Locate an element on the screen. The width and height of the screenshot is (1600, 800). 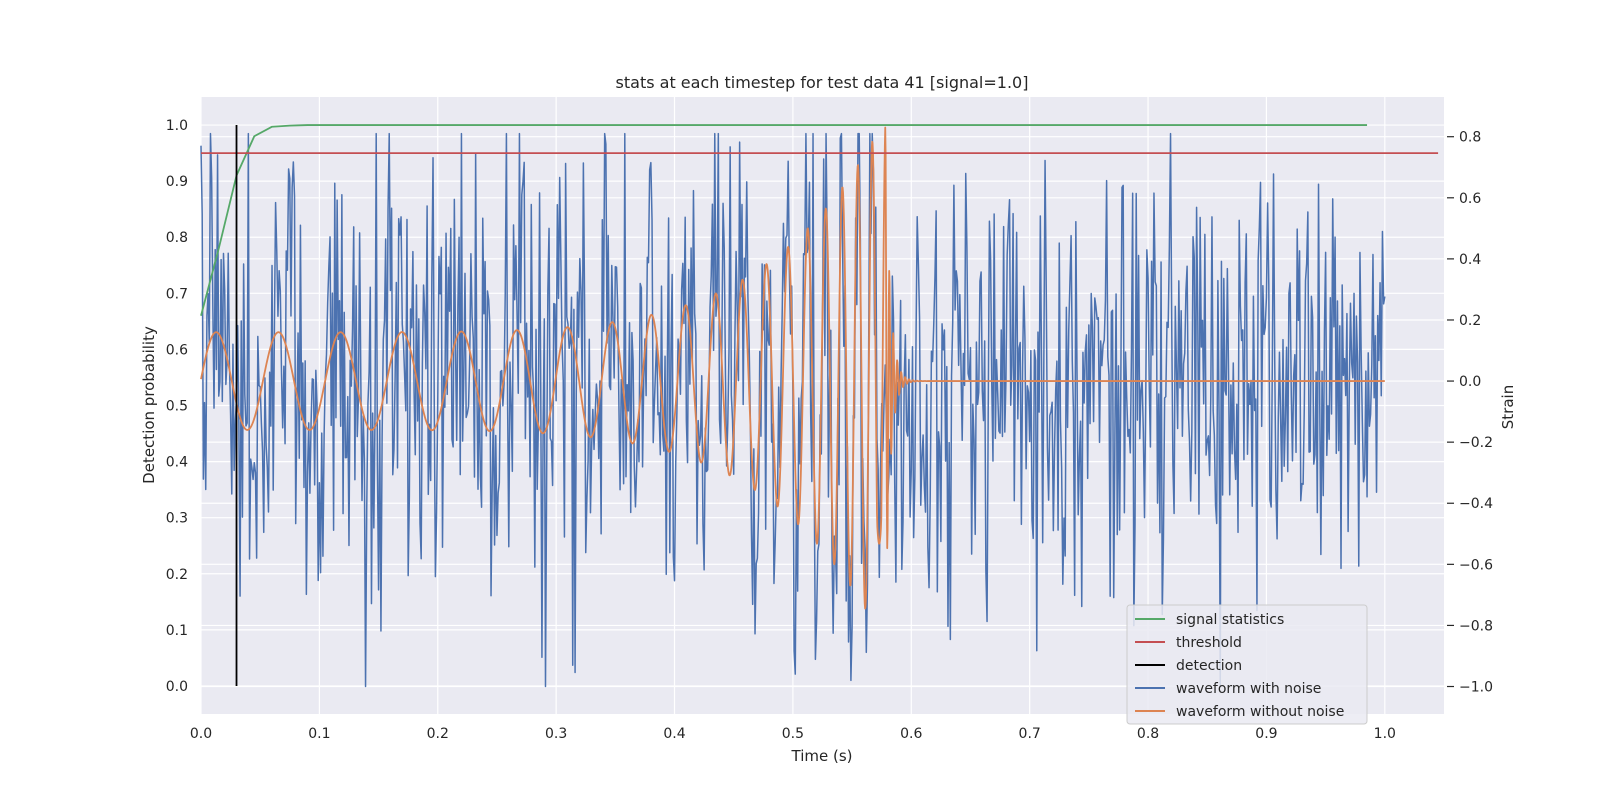
y2-tick-label: −0.2 is located at coordinates (1476, 443).